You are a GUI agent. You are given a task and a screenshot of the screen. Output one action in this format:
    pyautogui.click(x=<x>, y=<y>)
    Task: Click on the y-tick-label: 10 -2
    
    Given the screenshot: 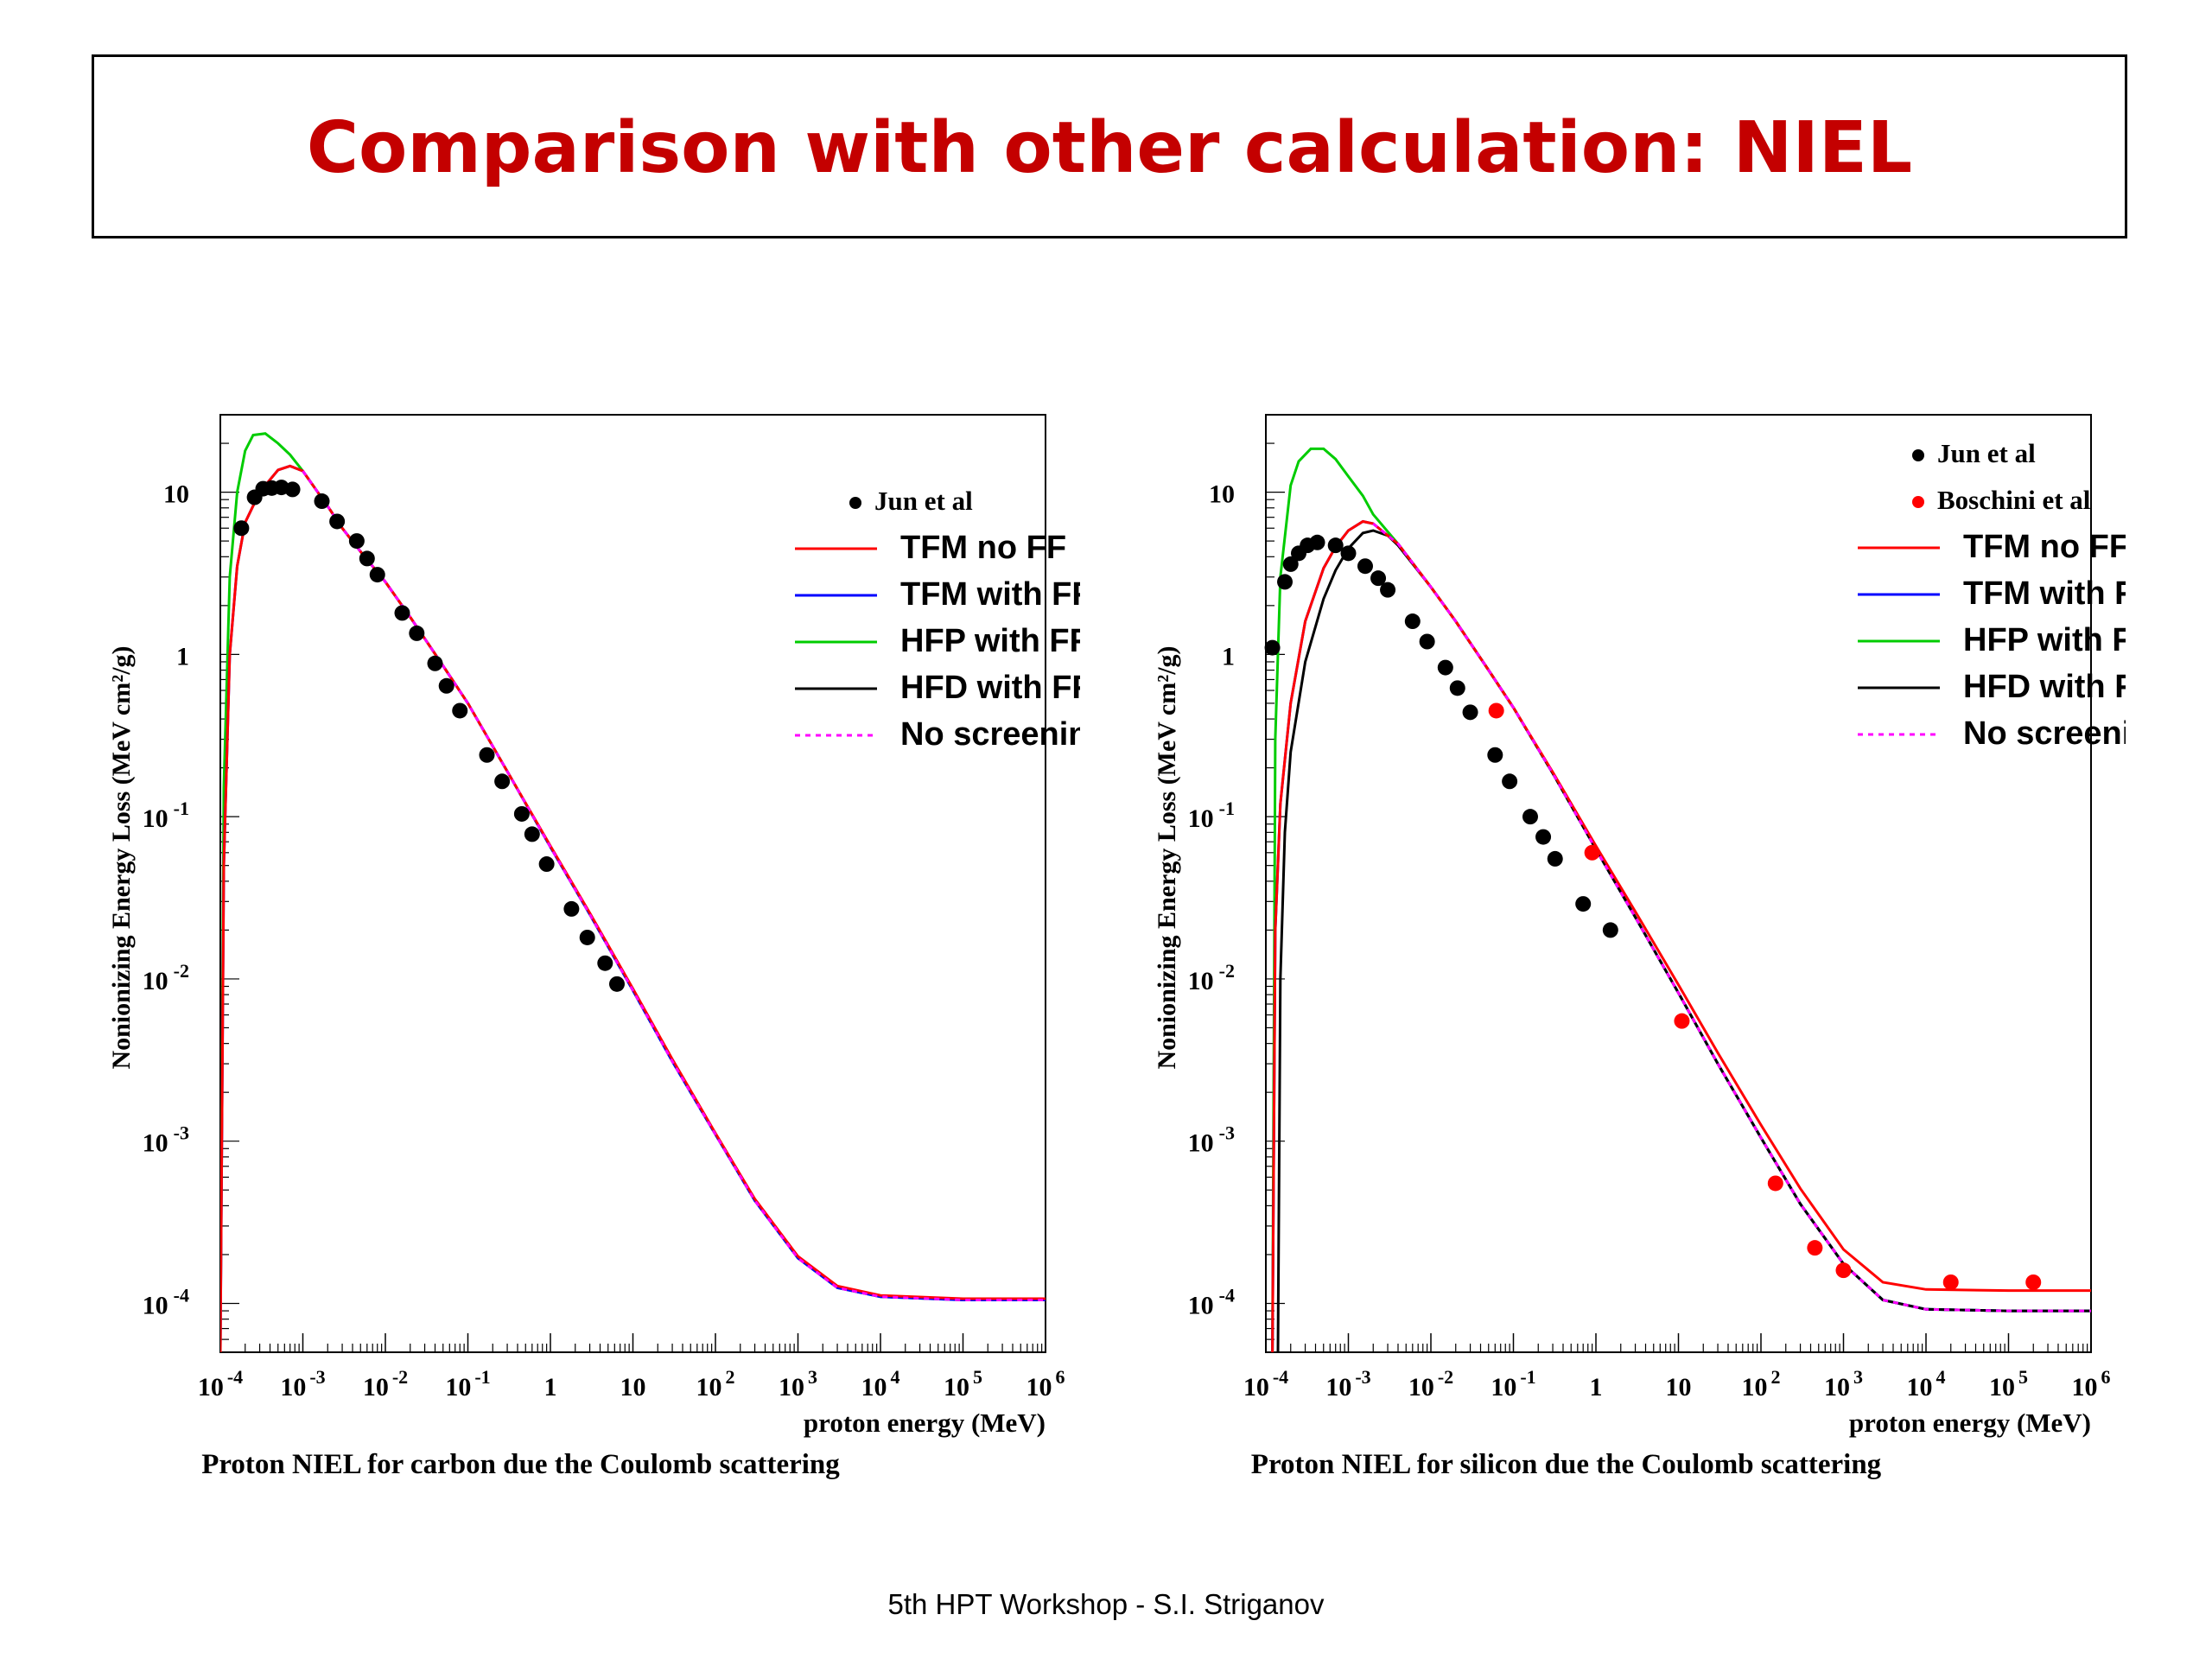 What is the action you would take?
    pyautogui.click(x=1211, y=977)
    